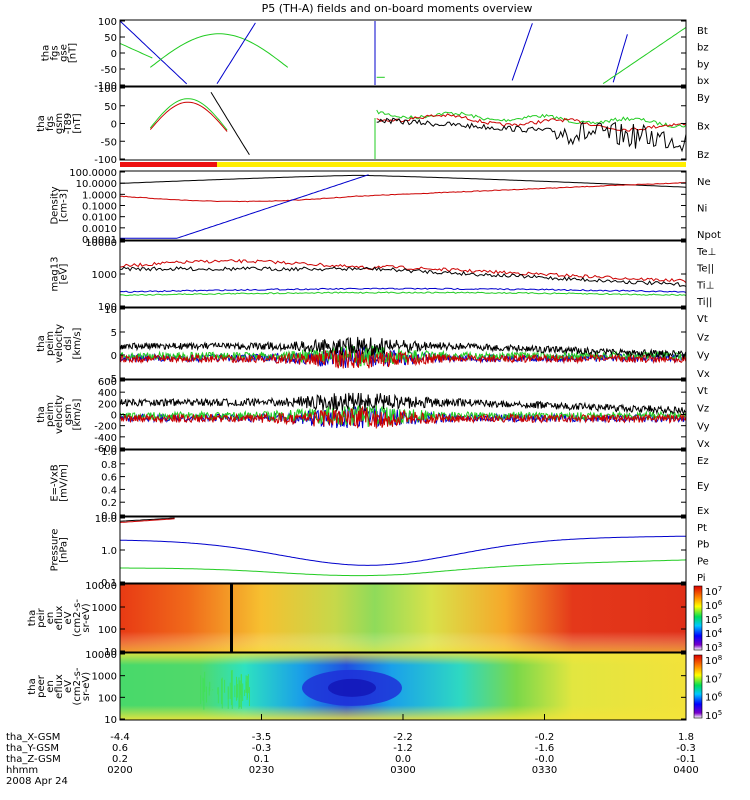  What do you see at coordinates (720, 631) in the screenshot?
I see `colorbar-exponent: 4` at bounding box center [720, 631].